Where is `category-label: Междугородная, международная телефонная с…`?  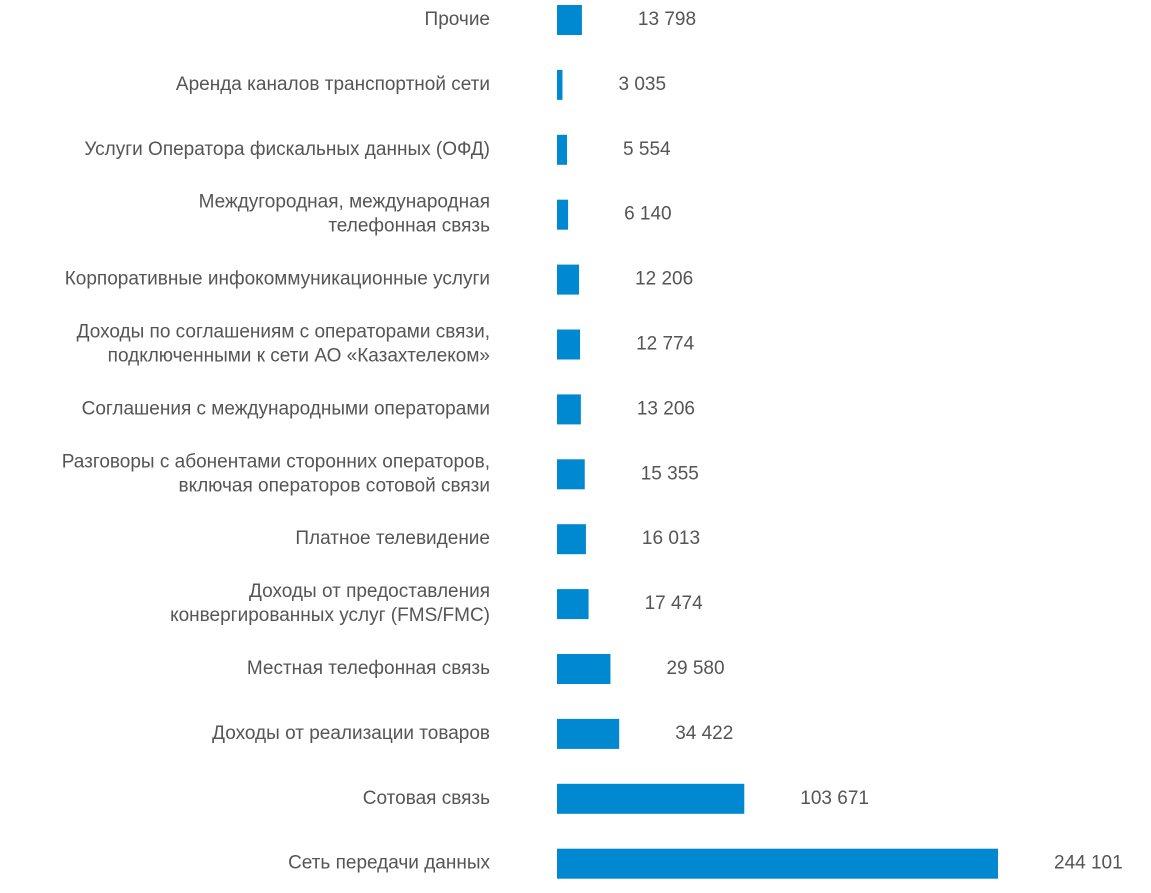
category-label: Междугородная, международная телефонная с… is located at coordinates (344, 214).